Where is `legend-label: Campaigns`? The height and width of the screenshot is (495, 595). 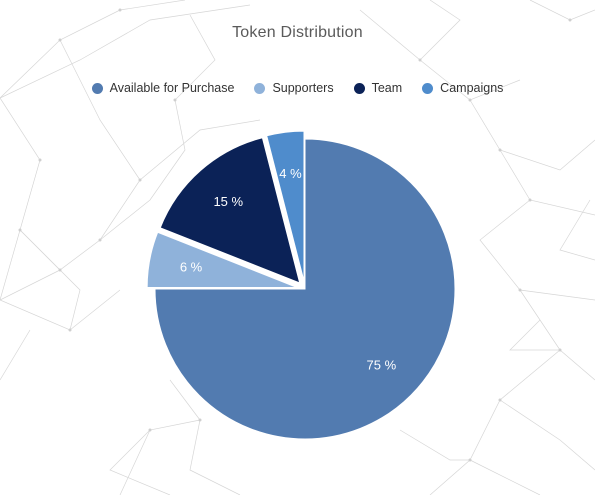
legend-label: Campaigns is located at coordinates (472, 88).